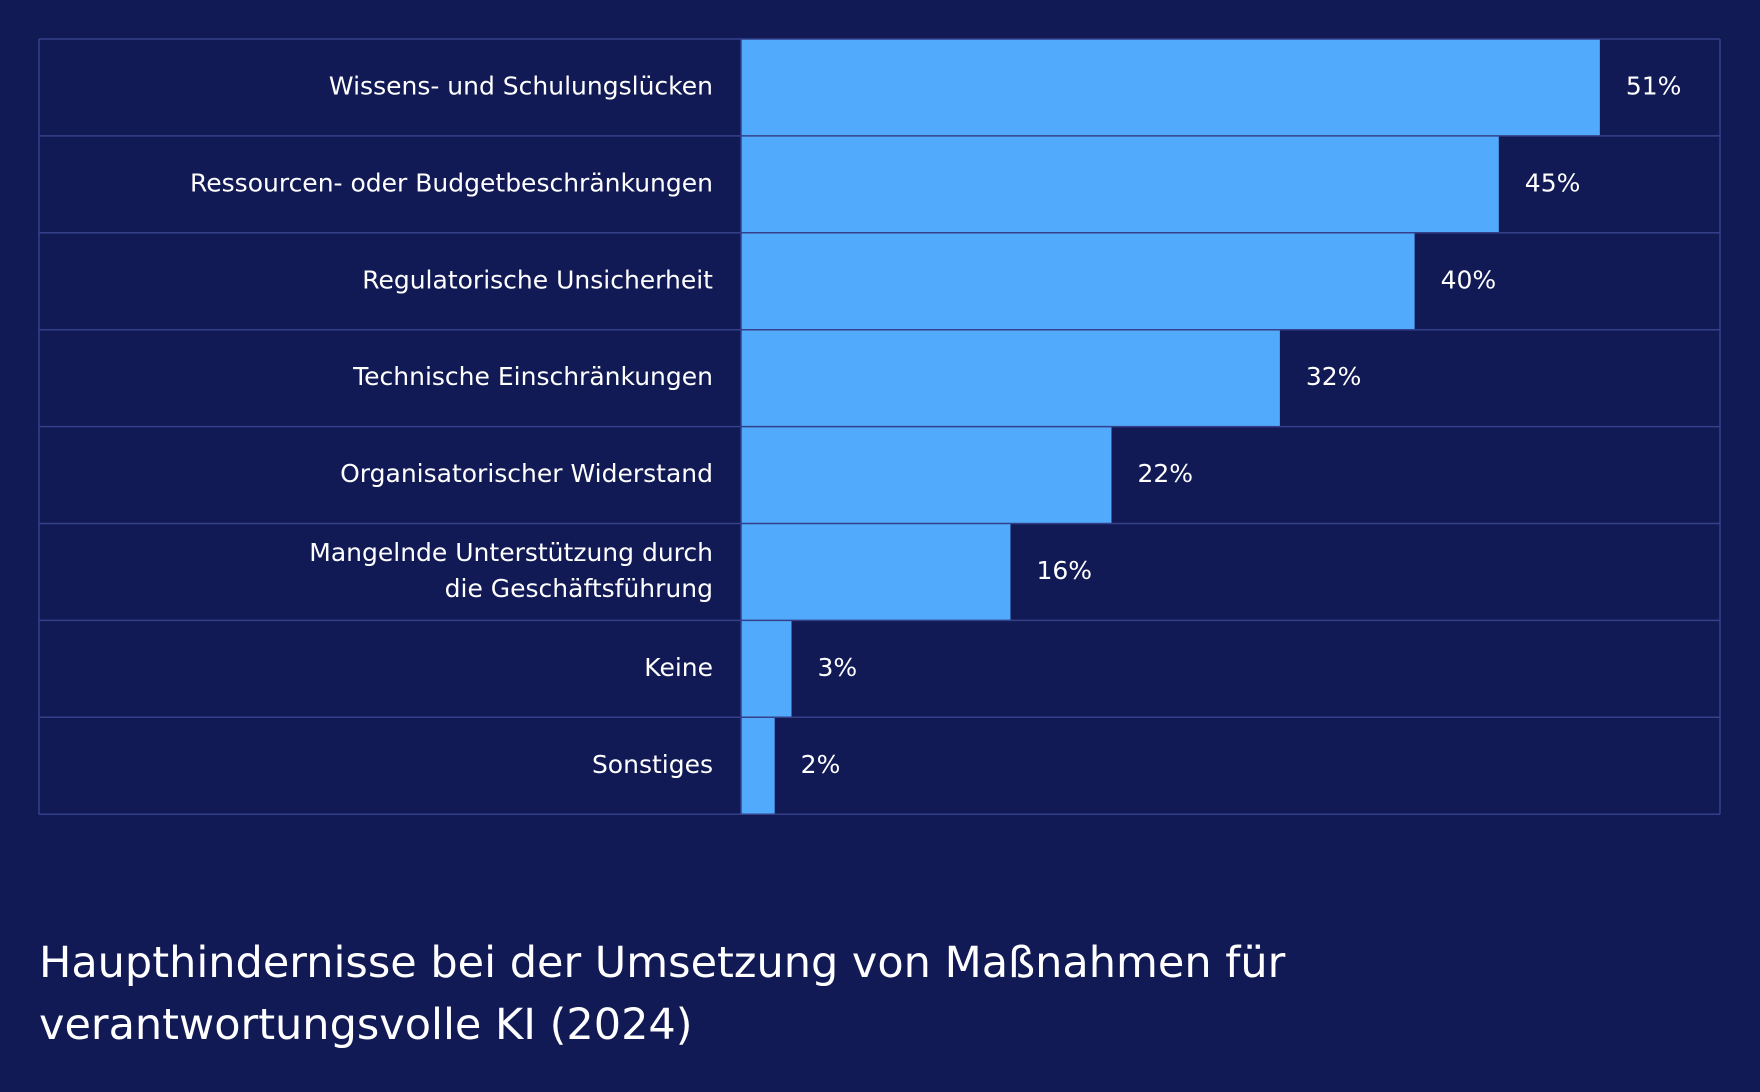  I want to click on value-label: 2%, so click(821, 764).